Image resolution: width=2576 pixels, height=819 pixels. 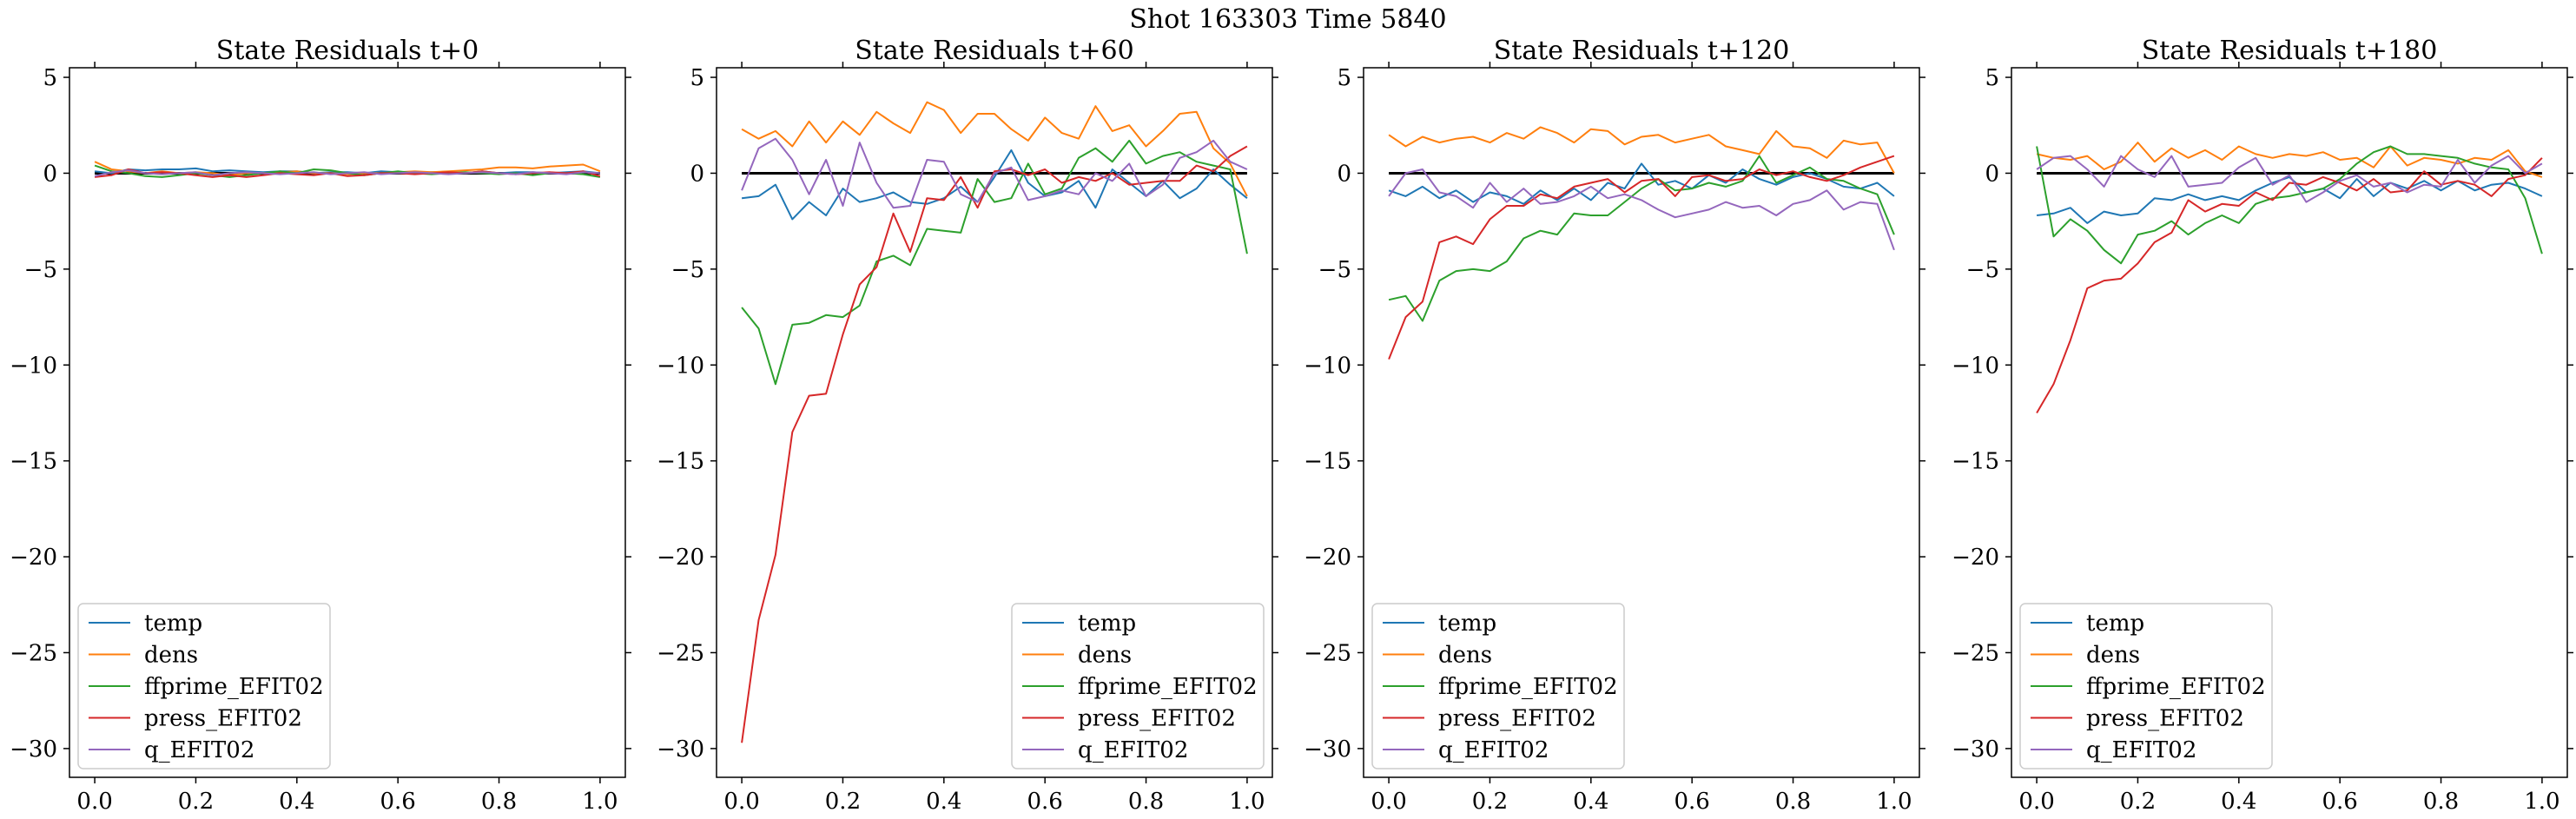 I want to click on subplot-title: State Residuals t+0, so click(x=348, y=51).